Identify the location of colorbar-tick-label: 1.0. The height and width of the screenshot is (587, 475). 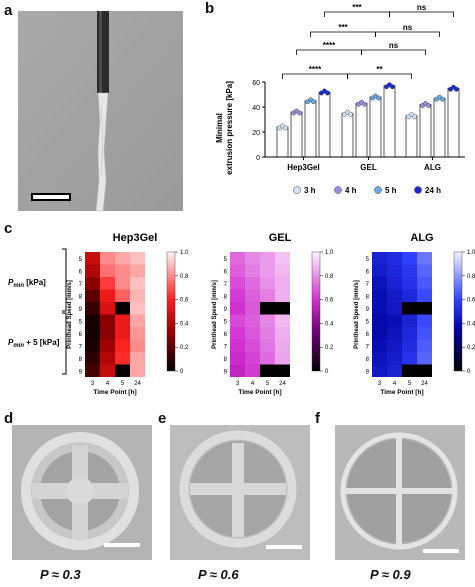
(184, 253).